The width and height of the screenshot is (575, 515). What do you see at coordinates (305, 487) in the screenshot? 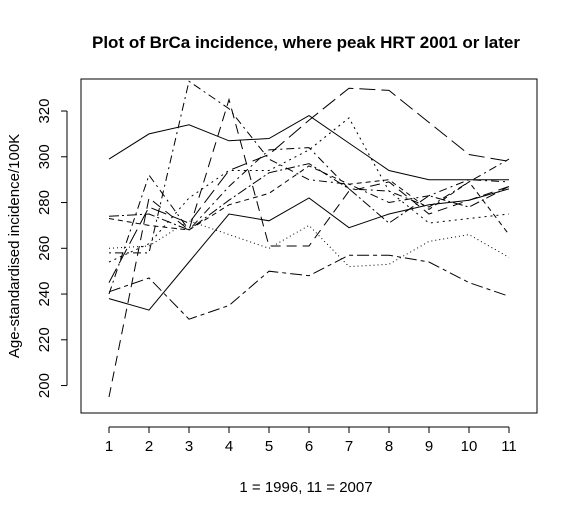
I see `x-axis-label: 1 = 1996, 11 = 2007` at bounding box center [305, 487].